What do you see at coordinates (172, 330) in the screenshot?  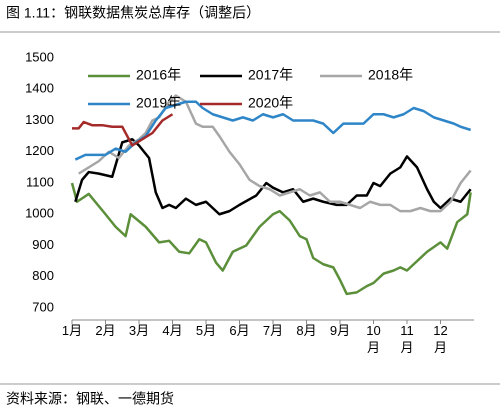 I see `x-tick-label: 4月` at bounding box center [172, 330].